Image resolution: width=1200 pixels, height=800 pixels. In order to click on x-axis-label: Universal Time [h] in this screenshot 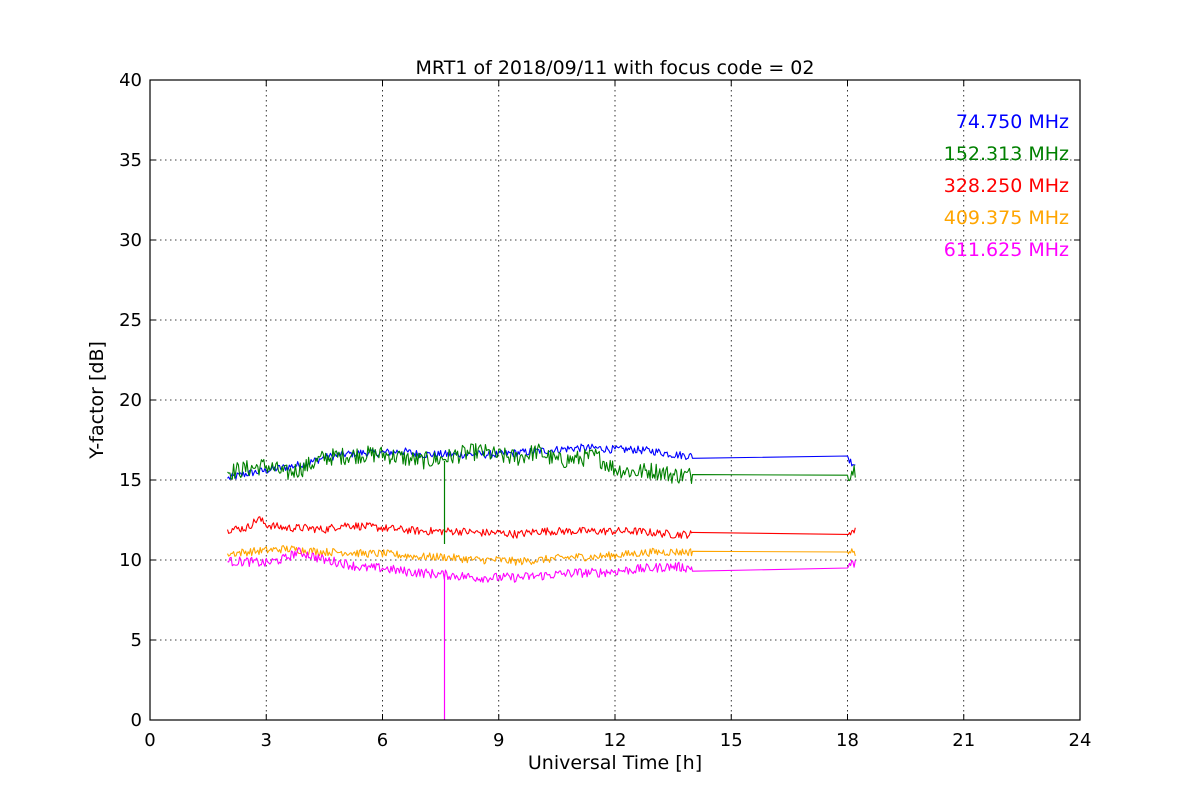, I will do `click(615, 763)`.